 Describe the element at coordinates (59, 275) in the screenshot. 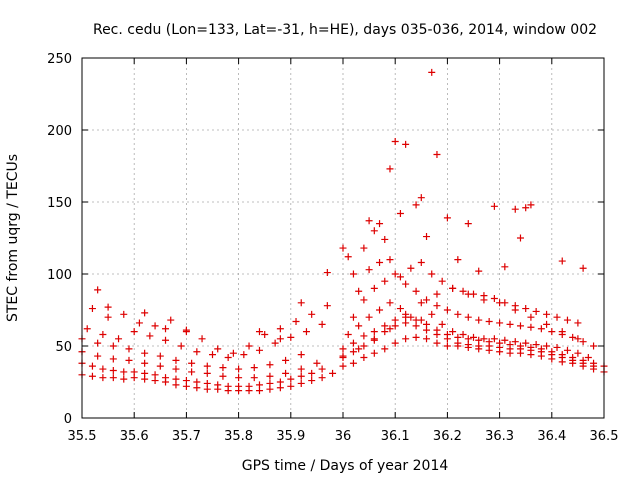

I see `y-tick-label: 100` at that location.